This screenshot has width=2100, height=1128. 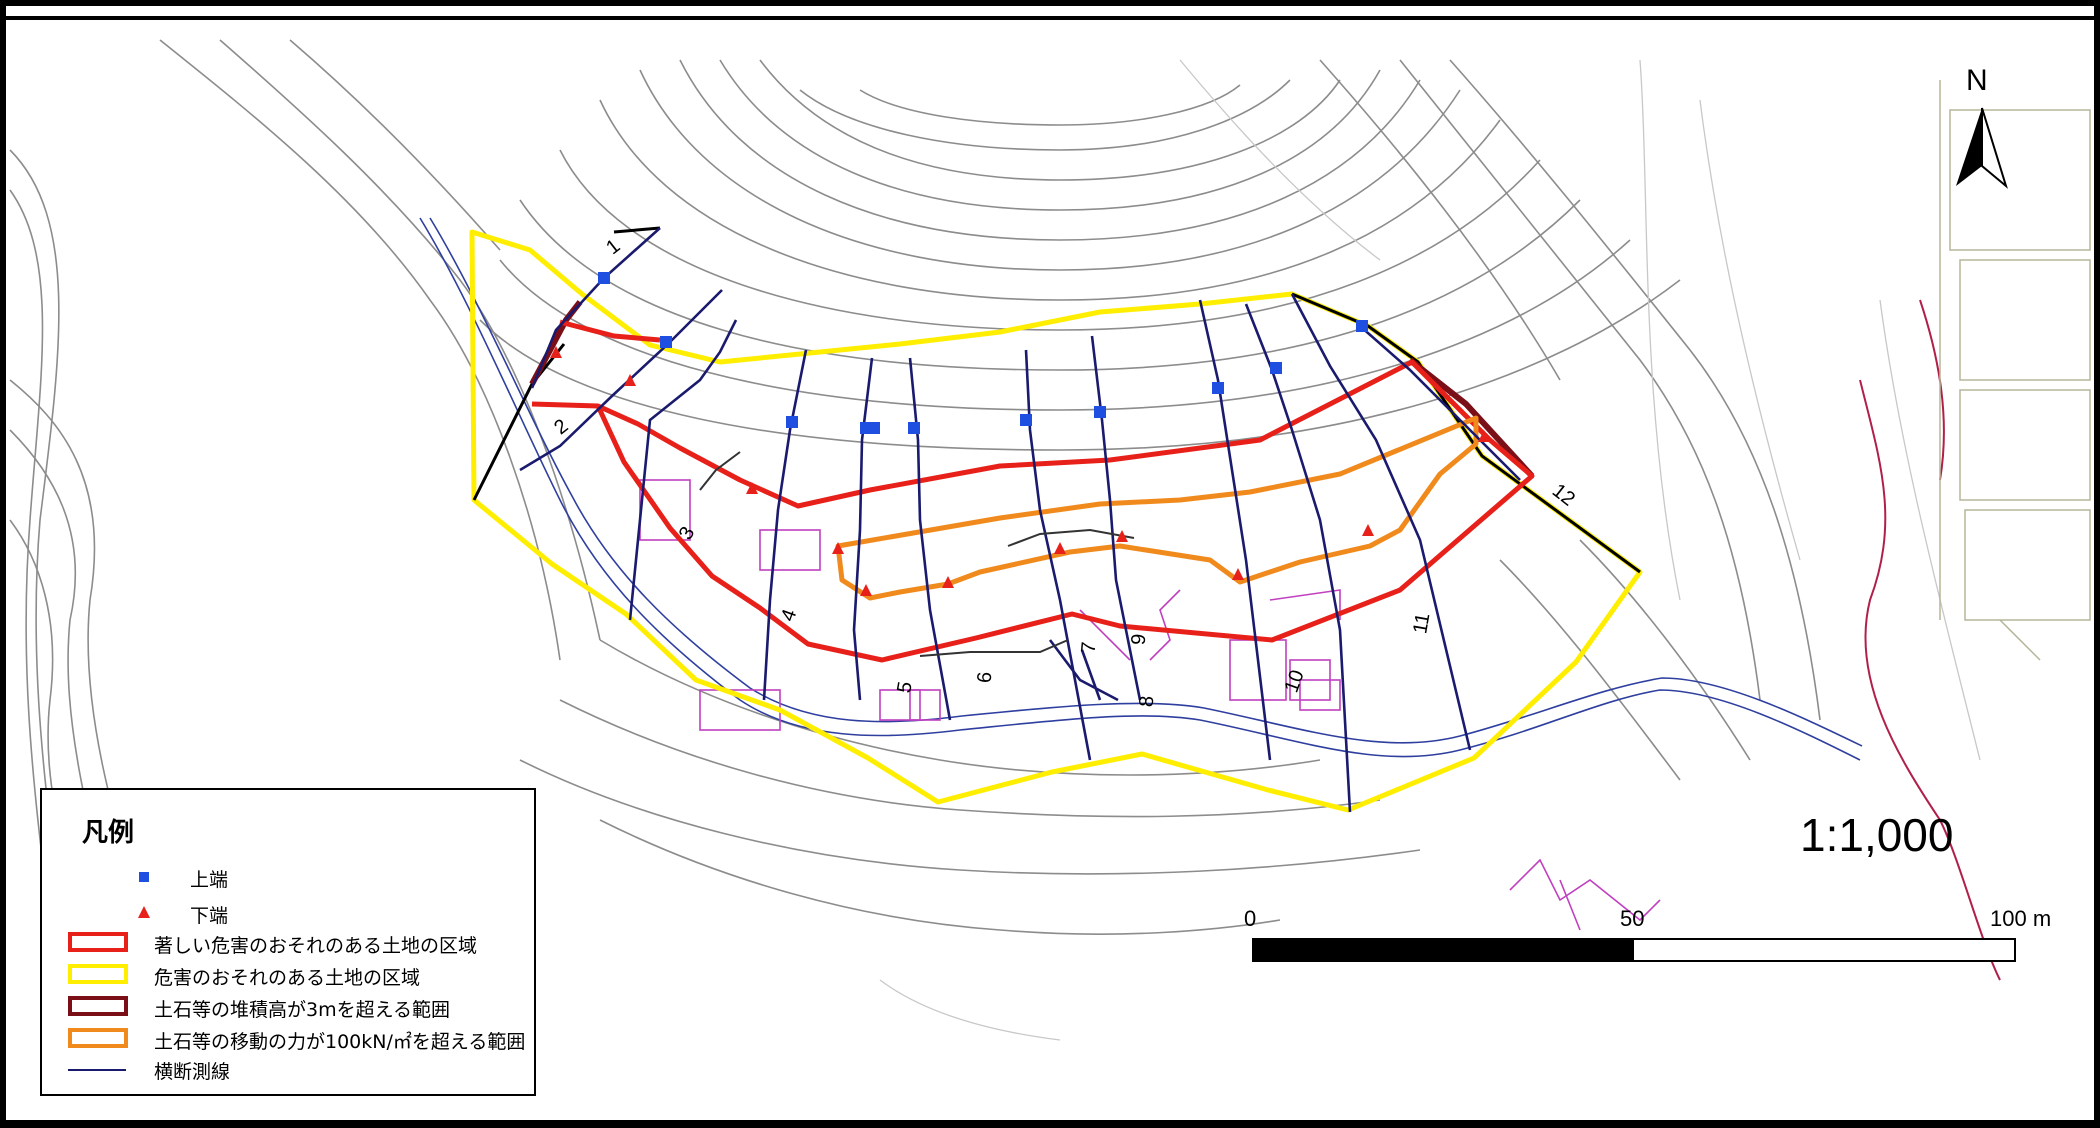 I want to click on section-label-11: 11, so click(x=1422, y=623).